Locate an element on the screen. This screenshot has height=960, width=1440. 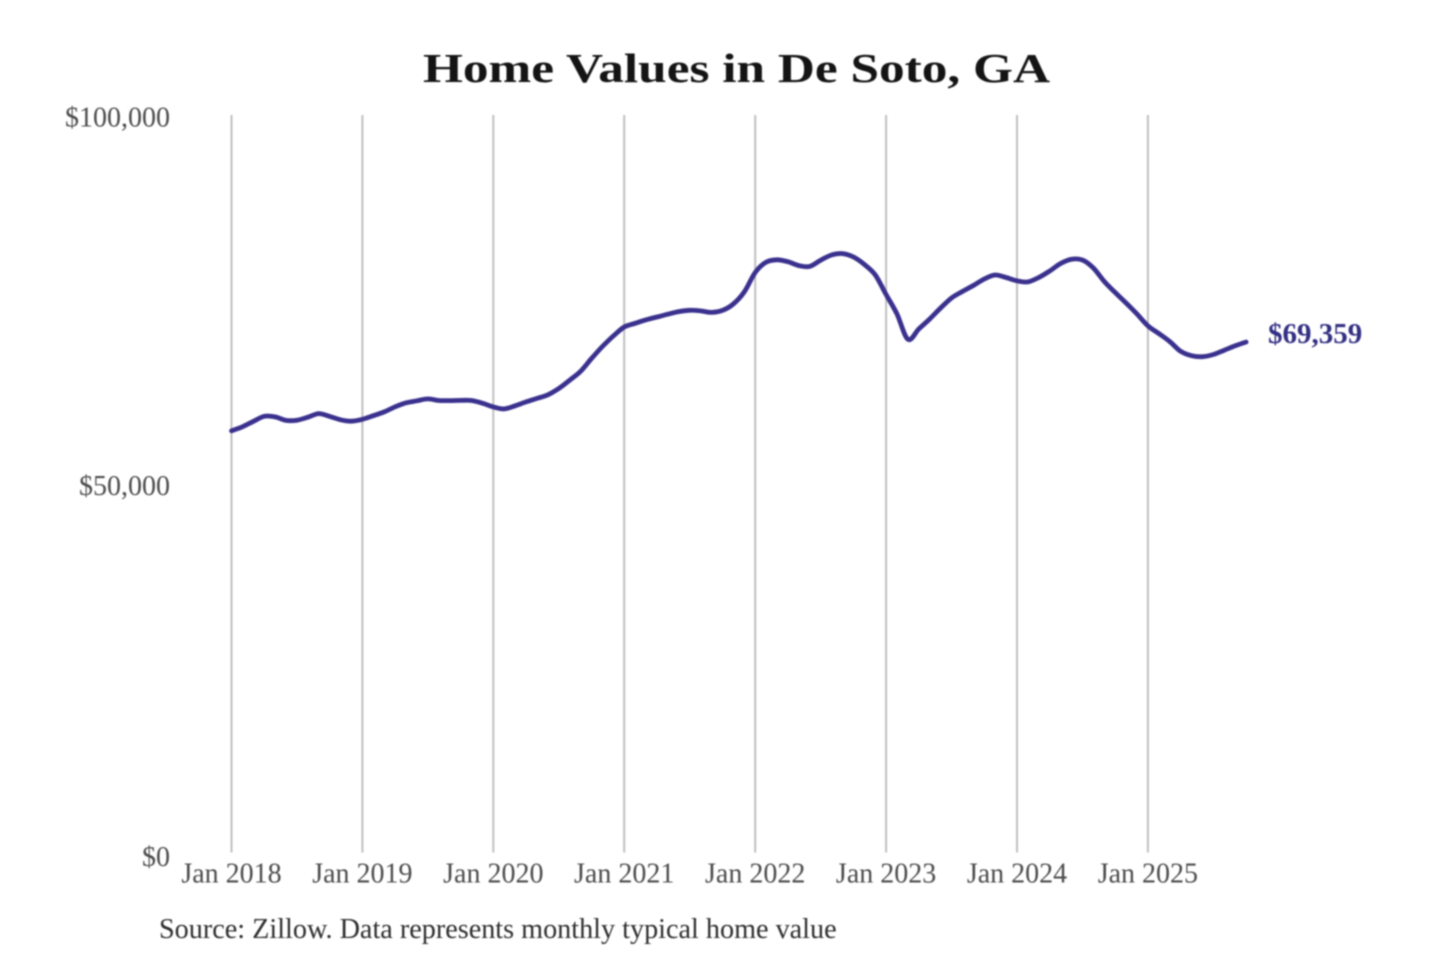
svg-text: Jan 2023 is located at coordinates (886, 874).